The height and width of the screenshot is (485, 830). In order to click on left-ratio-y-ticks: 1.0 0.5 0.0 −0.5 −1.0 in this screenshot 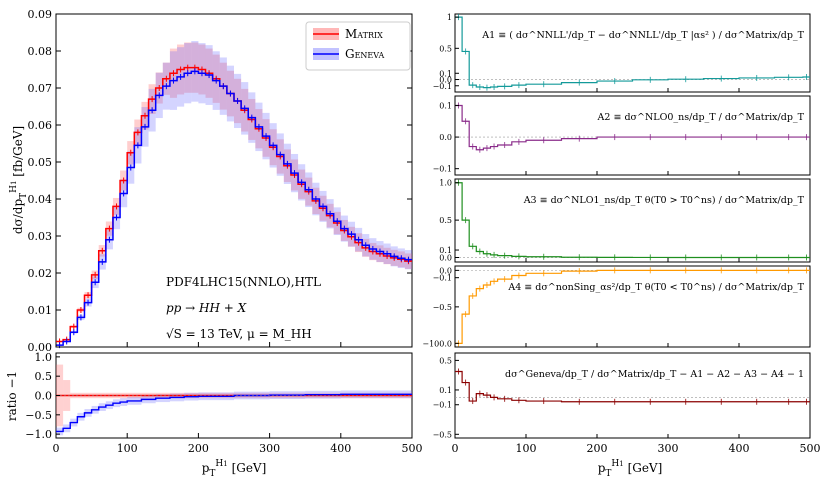, I will do `click(42, 396)`.